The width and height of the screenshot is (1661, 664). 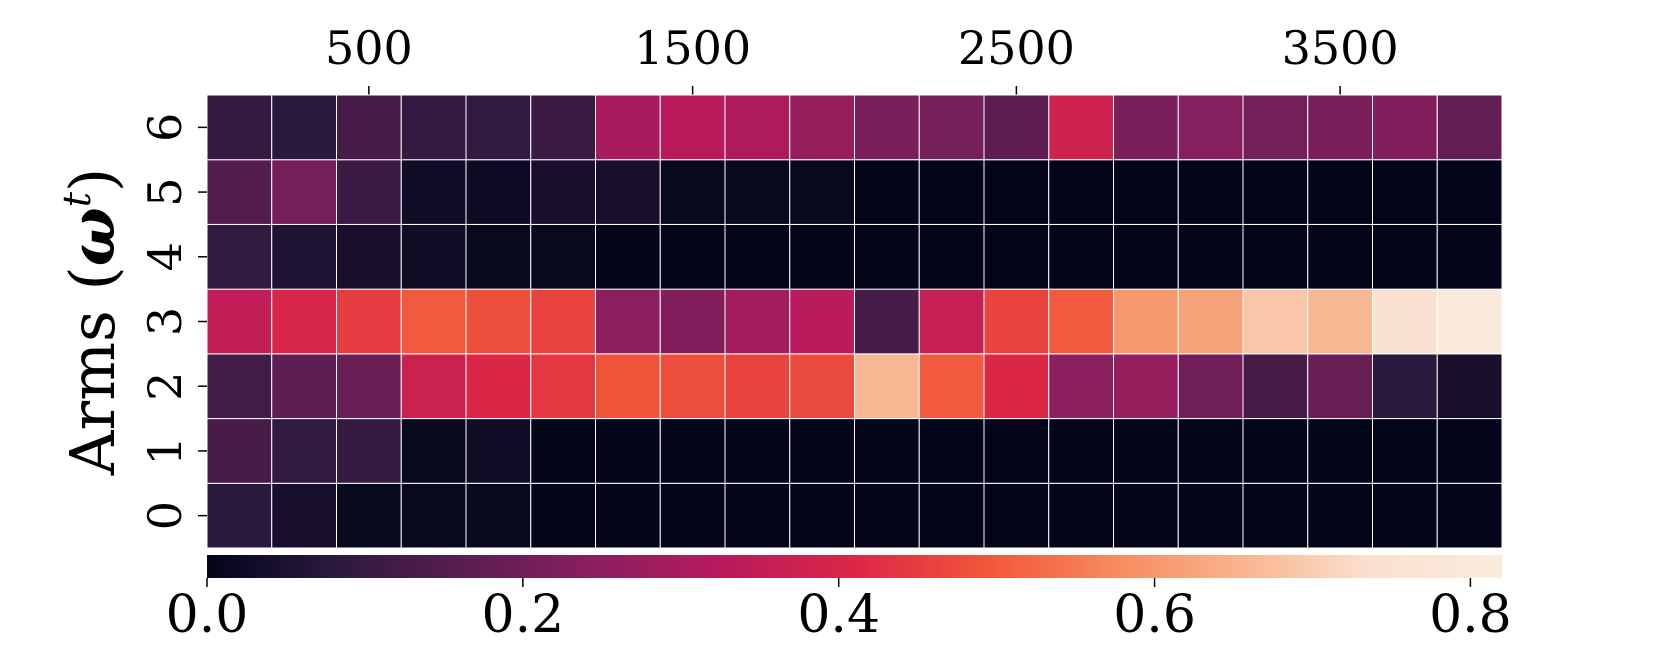 What do you see at coordinates (563, 192) in the screenshot?
I see `heatmap-cell-arm5-col5` at bounding box center [563, 192].